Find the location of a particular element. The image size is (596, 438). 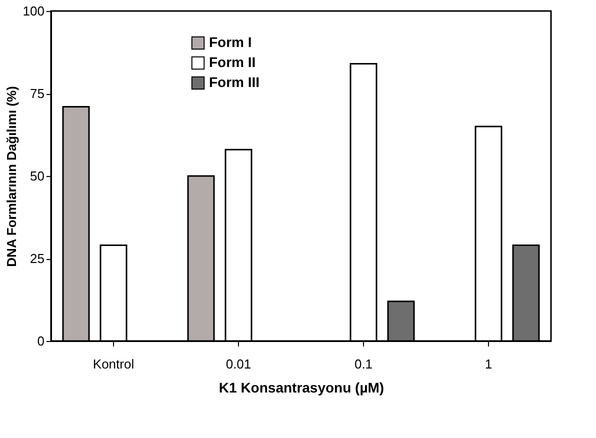

y-axis-title: DNA Formlarının Dağılımı (%) is located at coordinates (11, 176).